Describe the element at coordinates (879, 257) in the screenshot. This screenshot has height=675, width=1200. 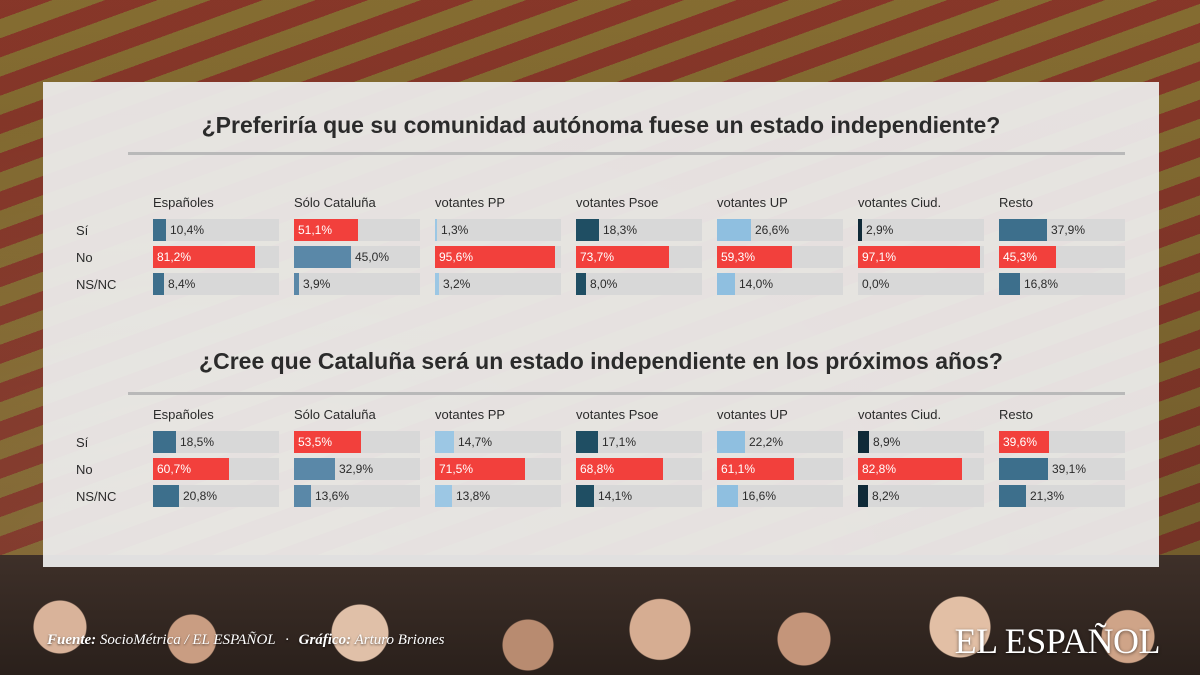
I see `value-label: 97,1%` at that location.